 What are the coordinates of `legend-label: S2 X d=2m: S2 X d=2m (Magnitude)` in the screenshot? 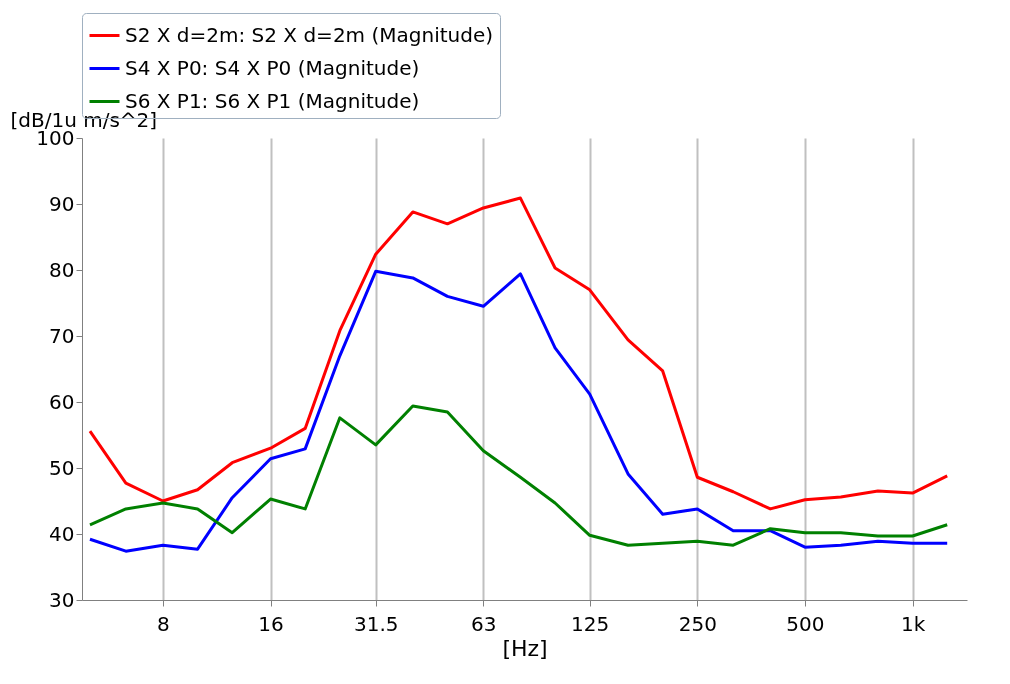 It's located at (309, 34).